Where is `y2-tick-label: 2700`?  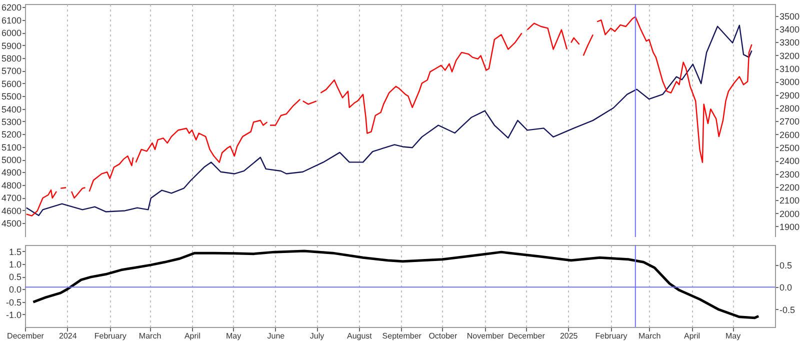
y2-tick-label: 2700 is located at coordinates (790, 121).